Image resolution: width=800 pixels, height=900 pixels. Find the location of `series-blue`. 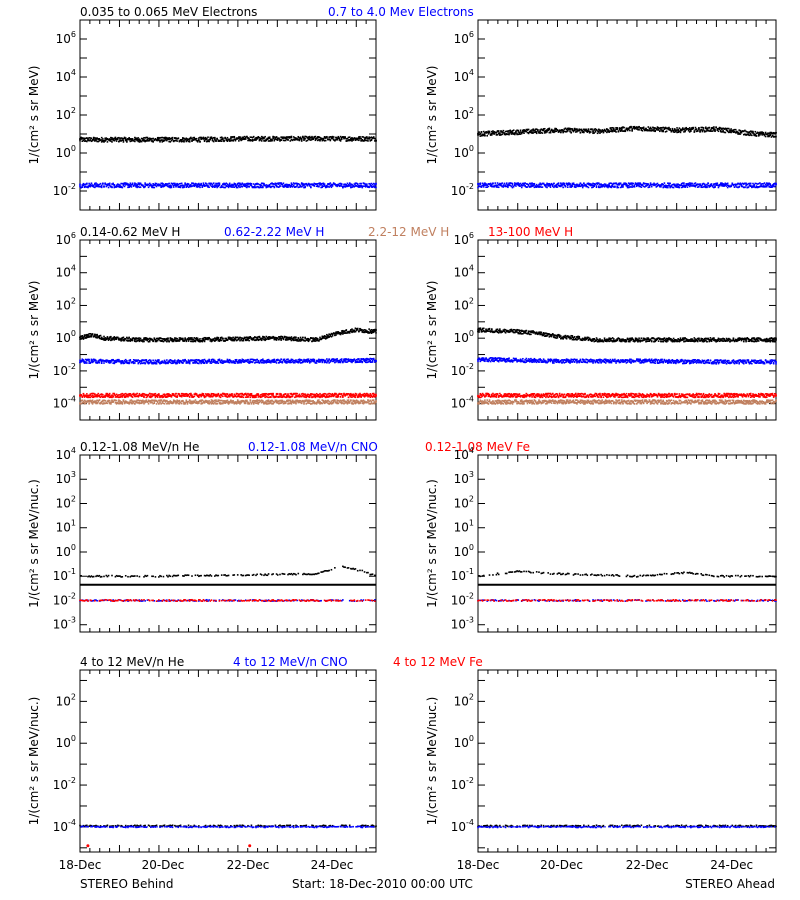

series-blue is located at coordinates (228, 361).